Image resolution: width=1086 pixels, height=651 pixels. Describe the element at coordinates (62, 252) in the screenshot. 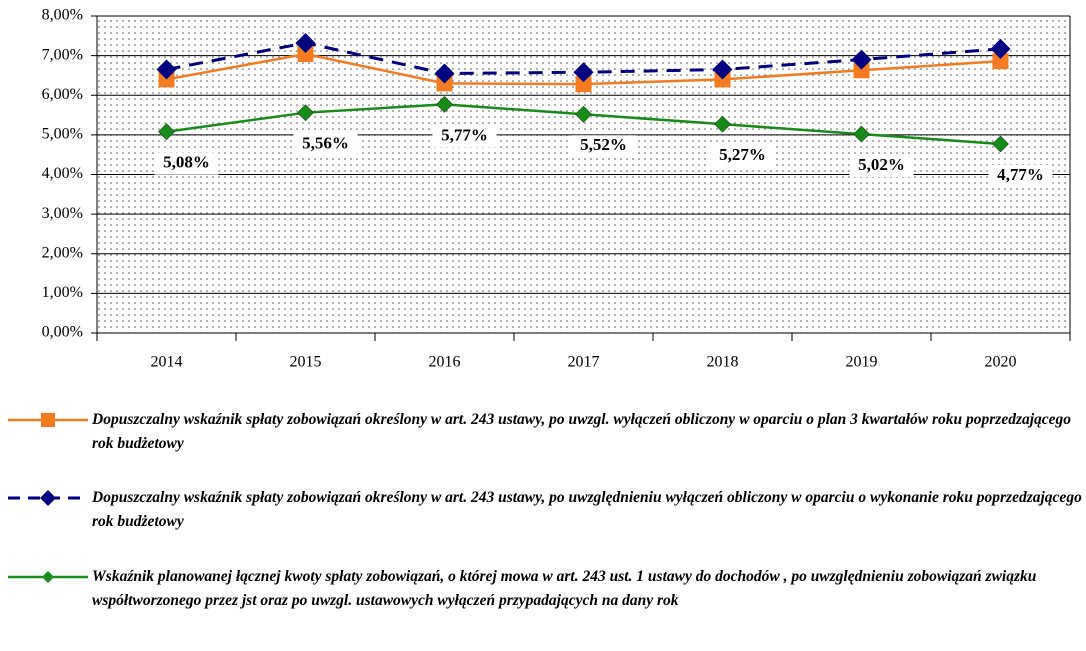

I see `y-tick-label: 2,00%` at that location.